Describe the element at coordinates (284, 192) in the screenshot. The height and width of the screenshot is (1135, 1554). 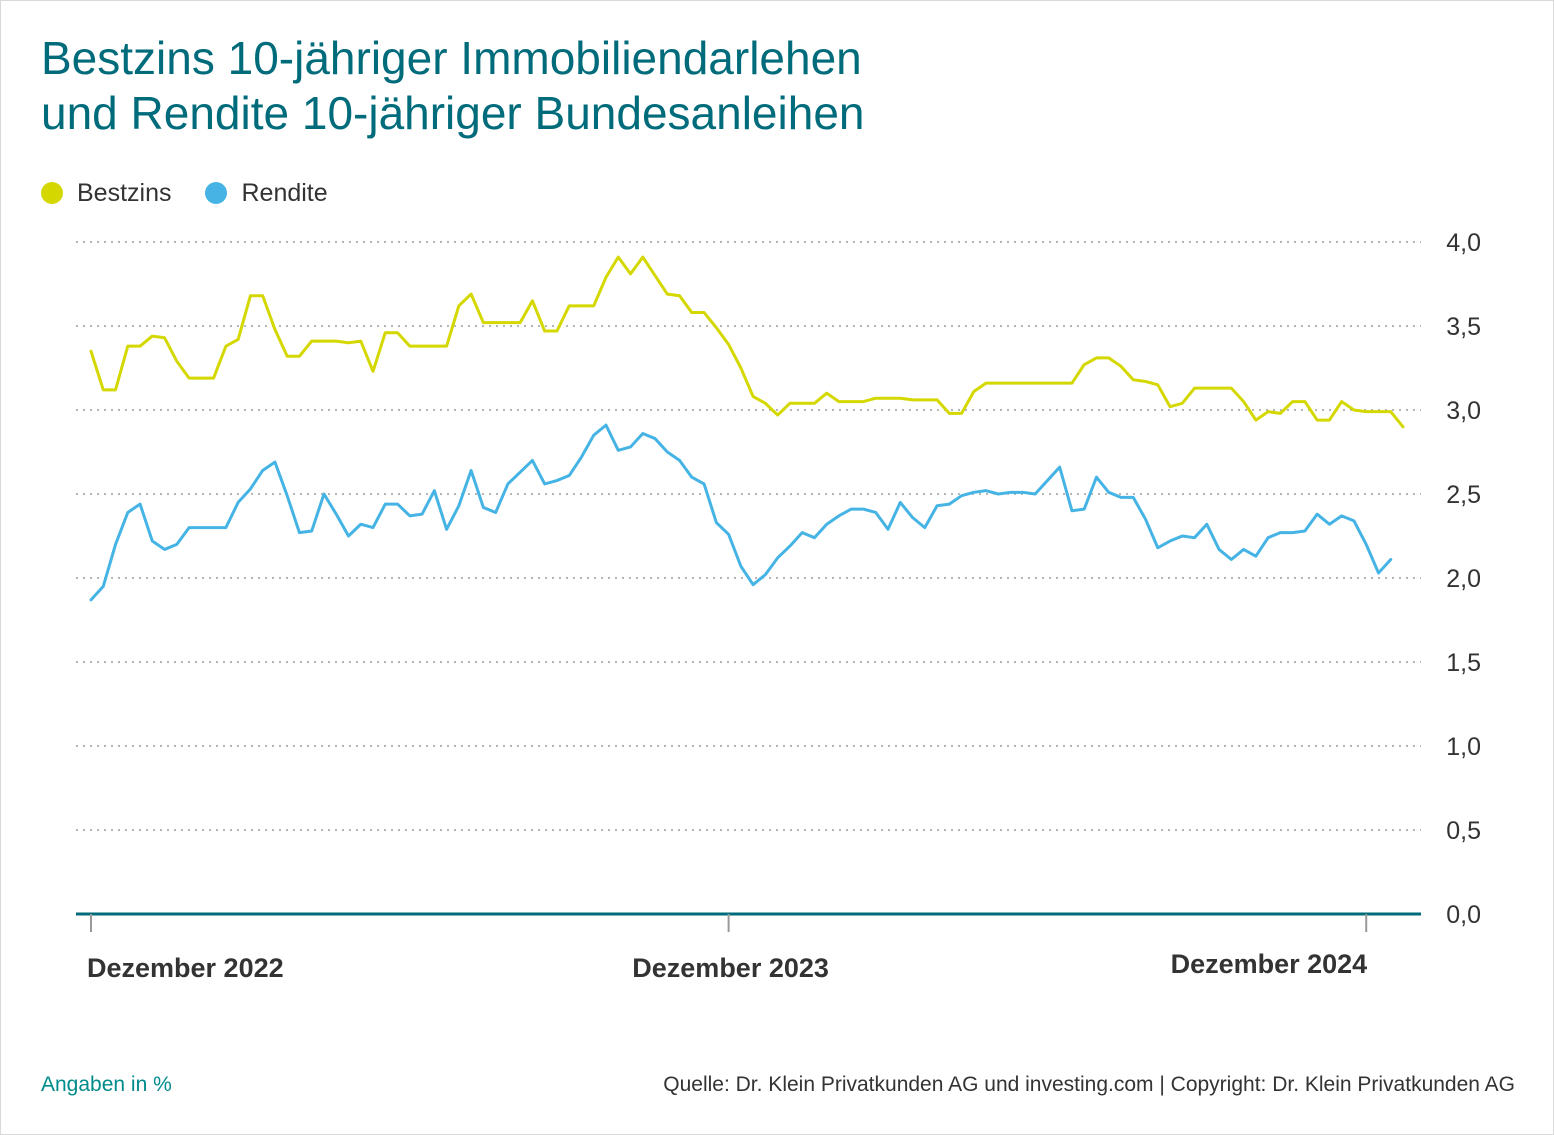
I see `legend-label-rendite: Rendite` at that location.